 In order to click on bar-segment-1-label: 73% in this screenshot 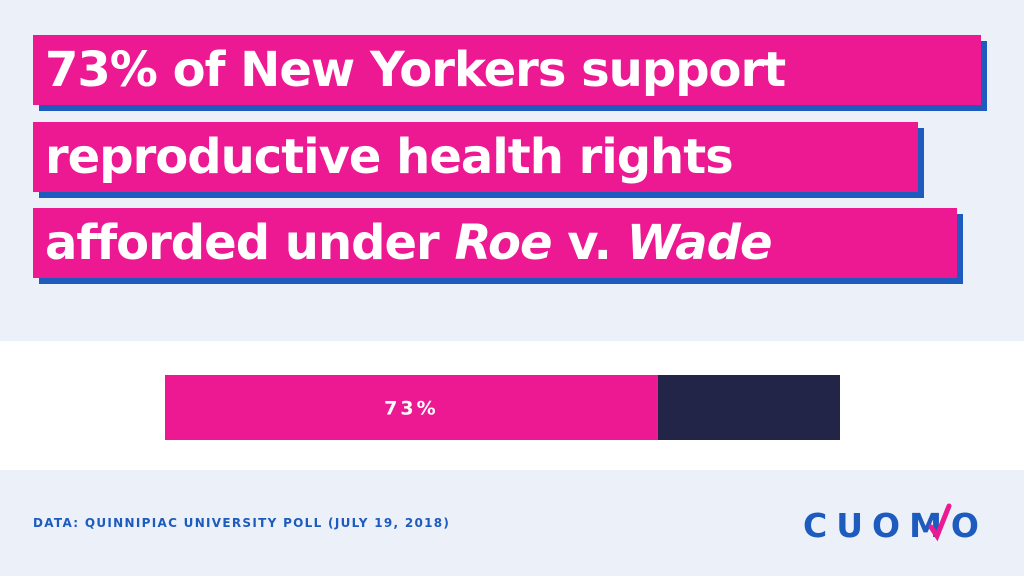, I will do `click(411, 409)`.